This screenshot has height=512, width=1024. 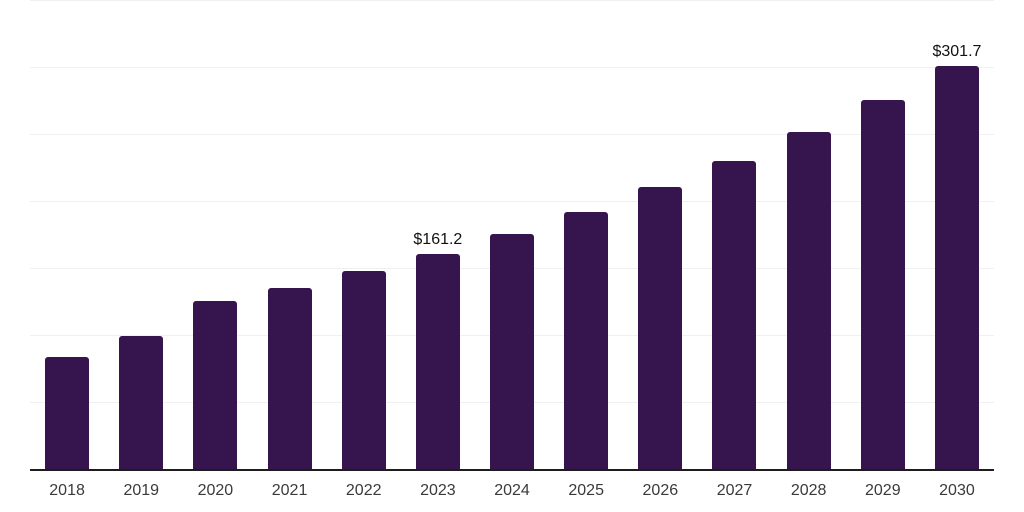 What do you see at coordinates (957, 490) in the screenshot?
I see `x-tick-label: 2030` at bounding box center [957, 490].